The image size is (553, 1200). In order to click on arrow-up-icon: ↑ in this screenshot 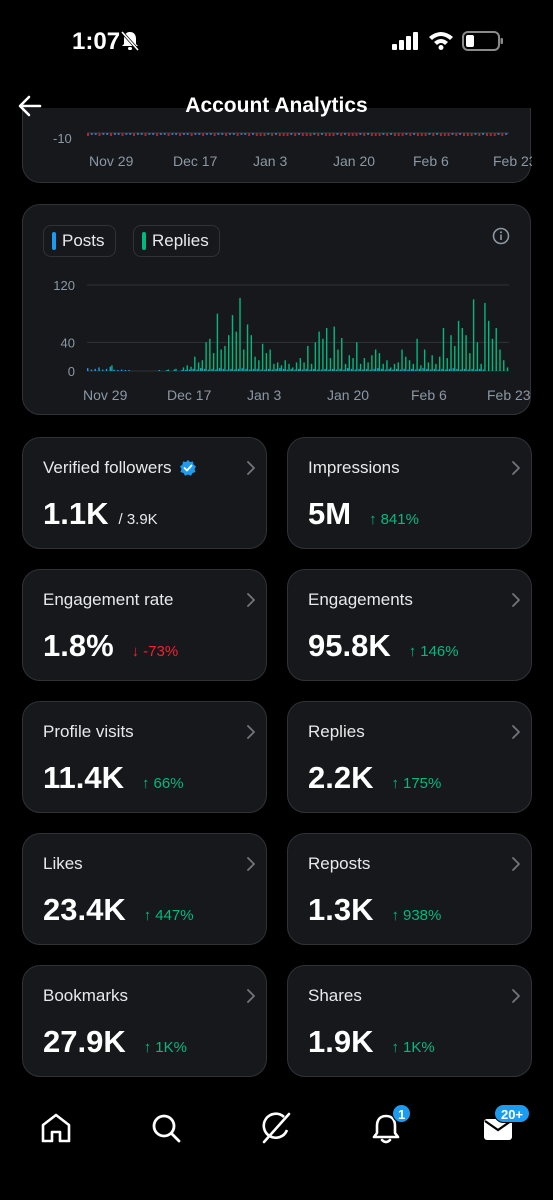, I will do `click(412, 651)`.